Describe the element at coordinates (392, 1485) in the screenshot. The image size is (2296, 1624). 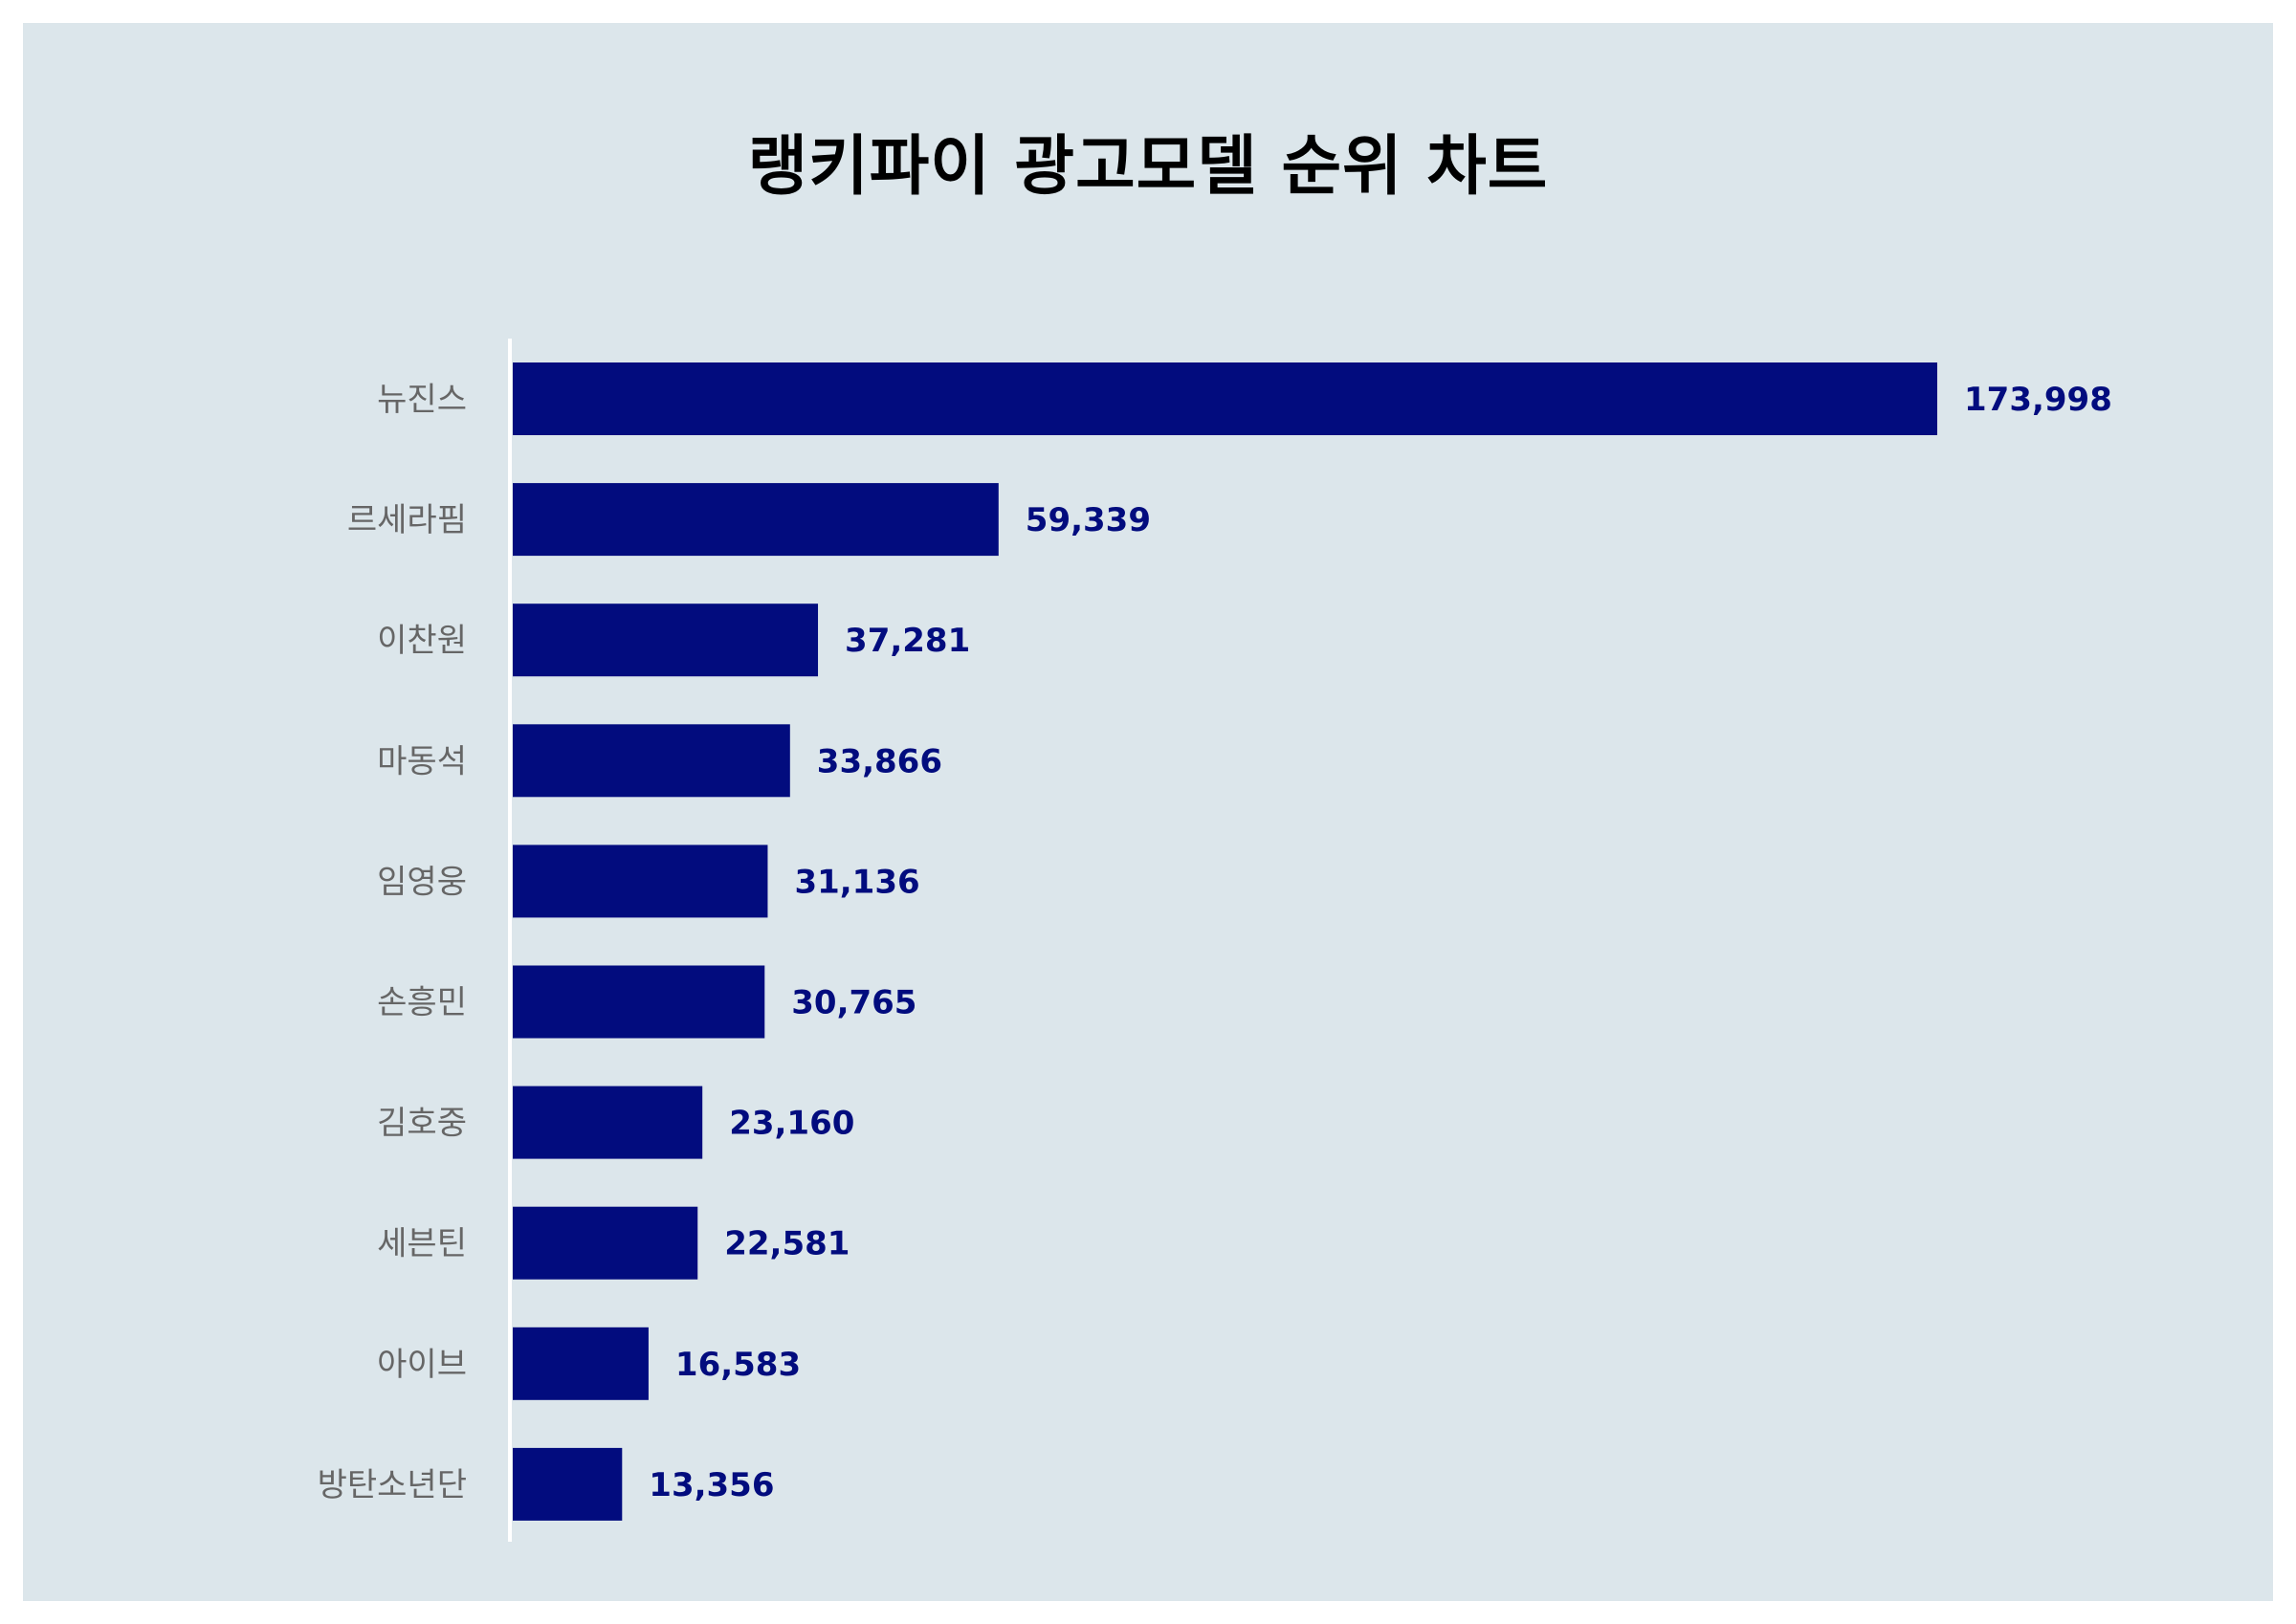
I see `category-label: 방탄소년단` at that location.